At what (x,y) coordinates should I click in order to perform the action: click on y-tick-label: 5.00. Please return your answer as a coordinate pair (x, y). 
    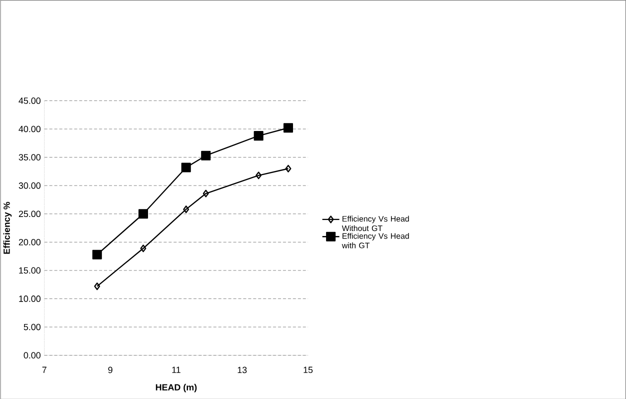
    Looking at the image, I should click on (32, 327).